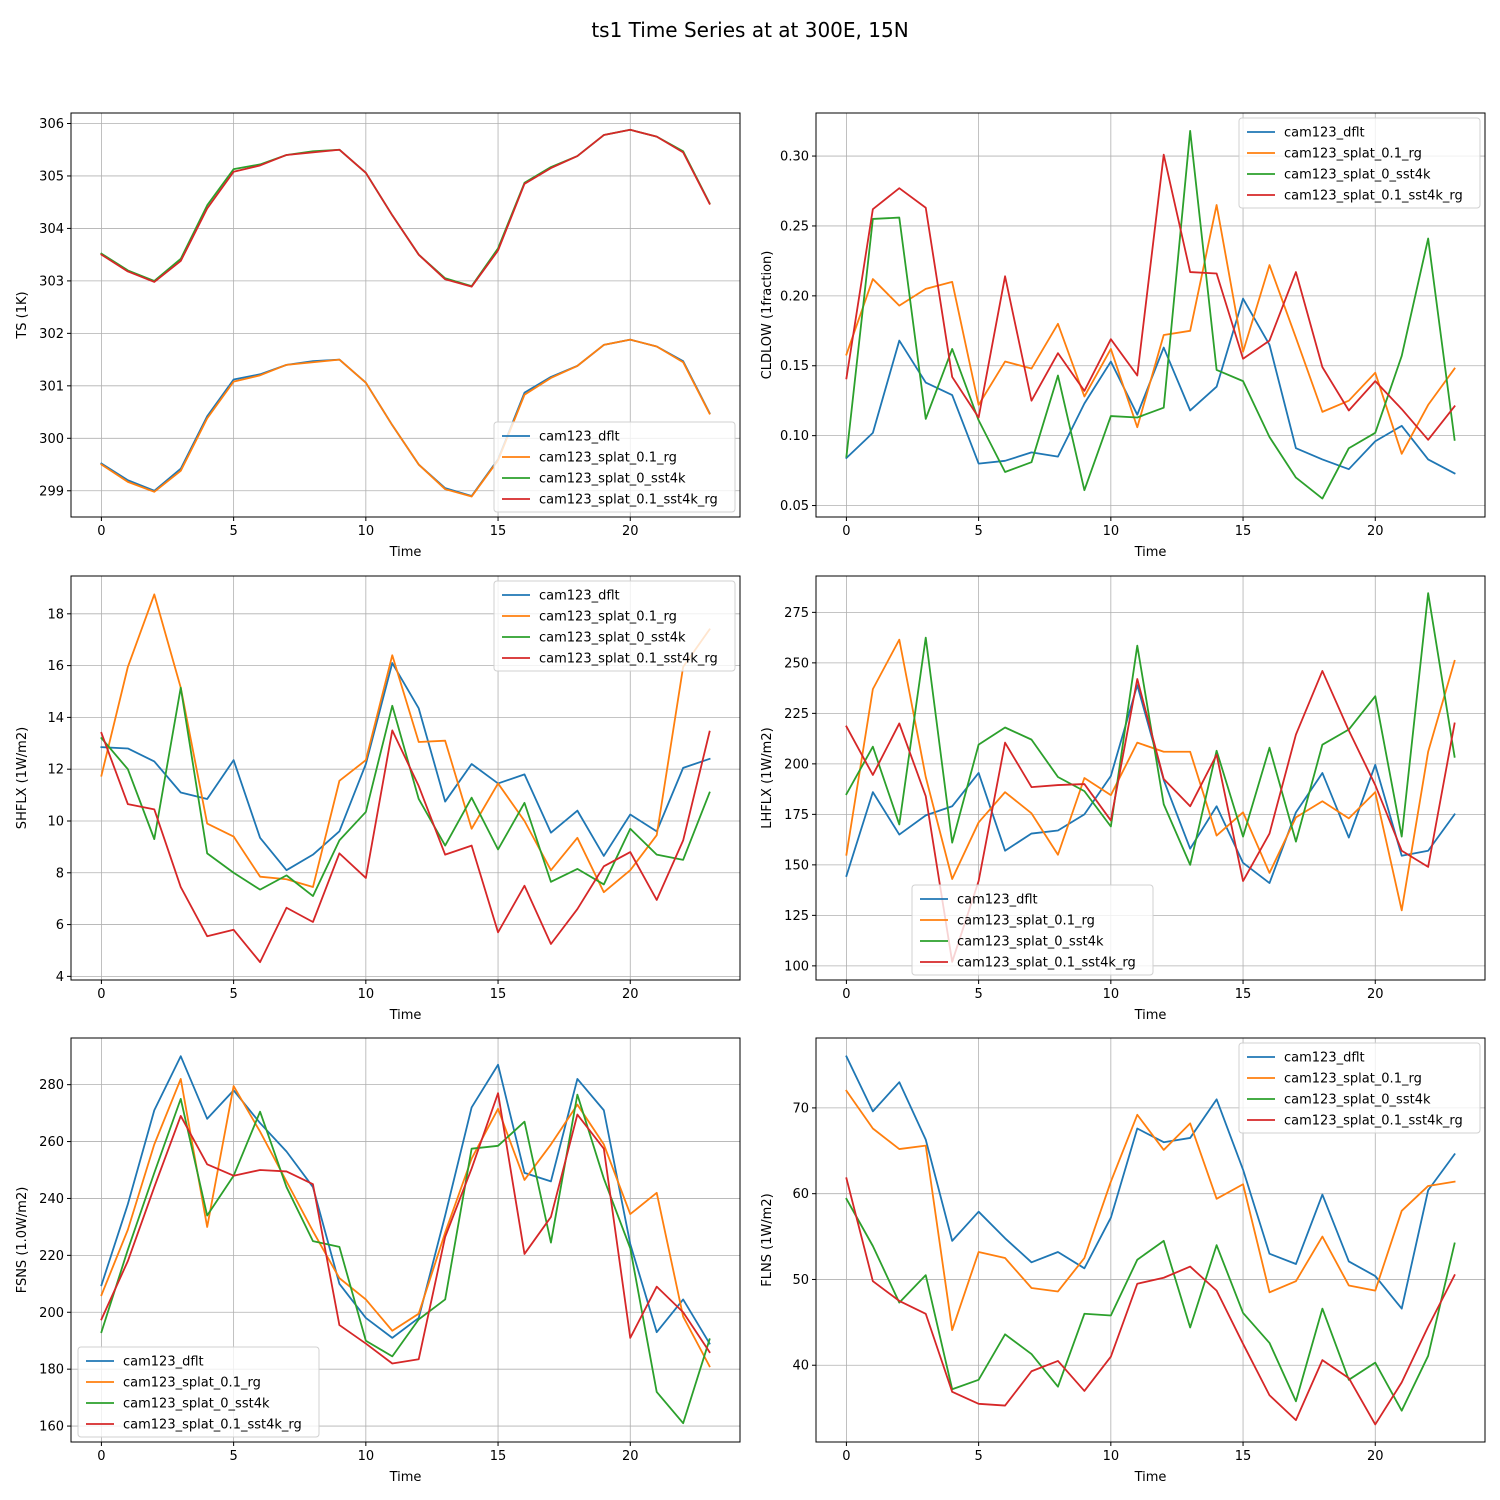 The height and width of the screenshot is (1500, 1500). What do you see at coordinates (51, 1370) in the screenshot?
I see `y-tick-label: 180` at bounding box center [51, 1370].